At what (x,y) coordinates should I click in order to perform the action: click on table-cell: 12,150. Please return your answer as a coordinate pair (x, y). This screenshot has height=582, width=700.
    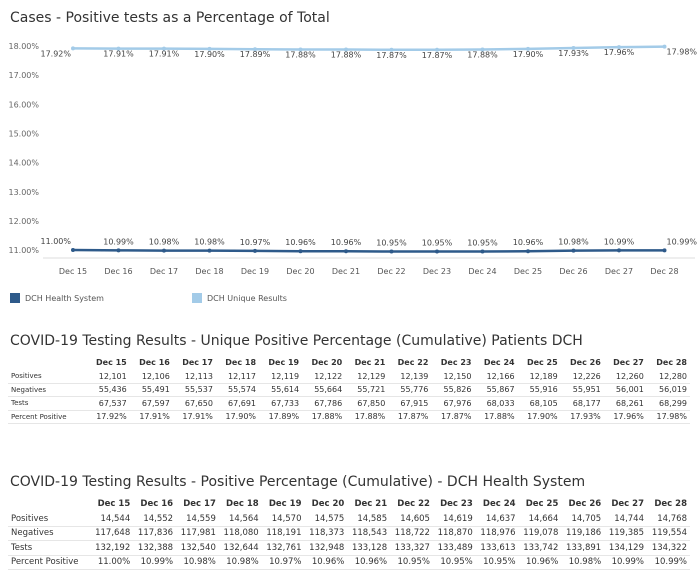
    Looking at the image, I should click on (453, 376).